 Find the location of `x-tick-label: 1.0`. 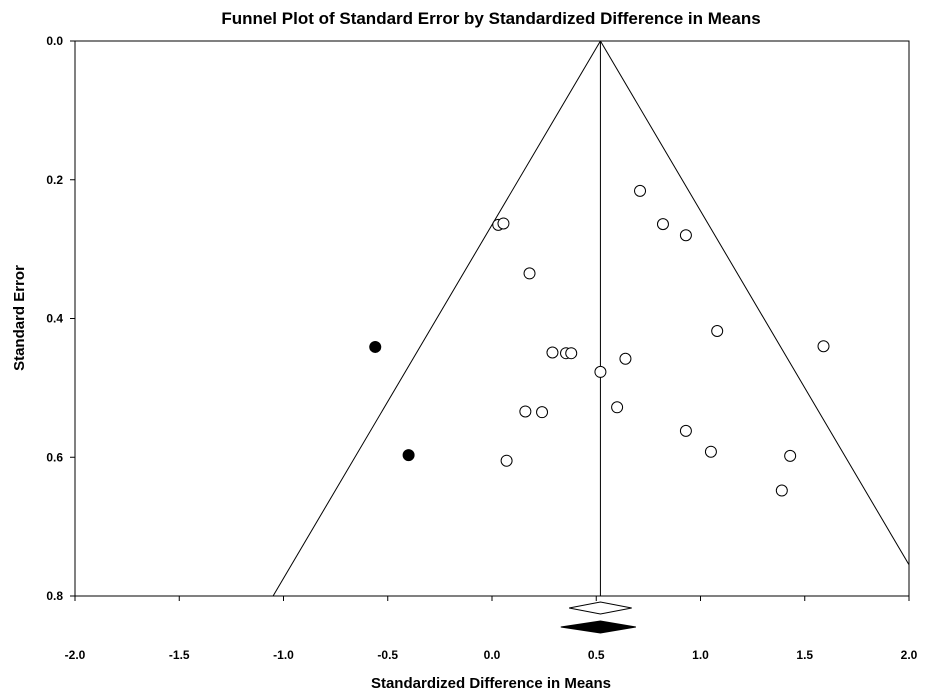

x-tick-label: 1.0 is located at coordinates (700, 655).